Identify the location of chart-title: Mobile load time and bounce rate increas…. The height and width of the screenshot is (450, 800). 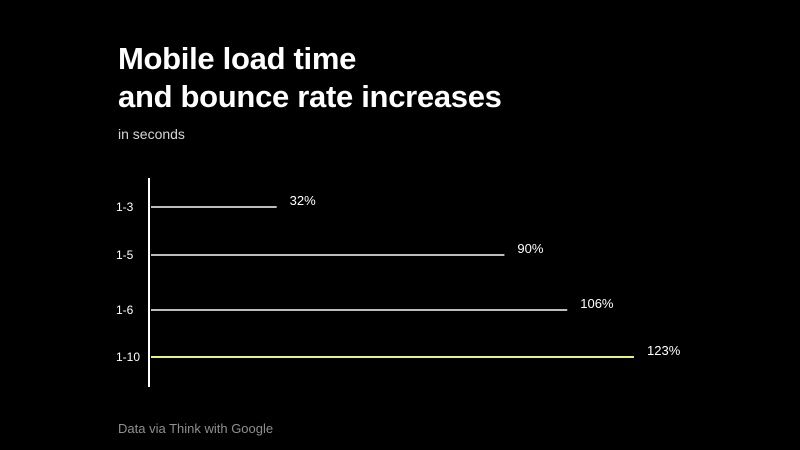
(310, 78).